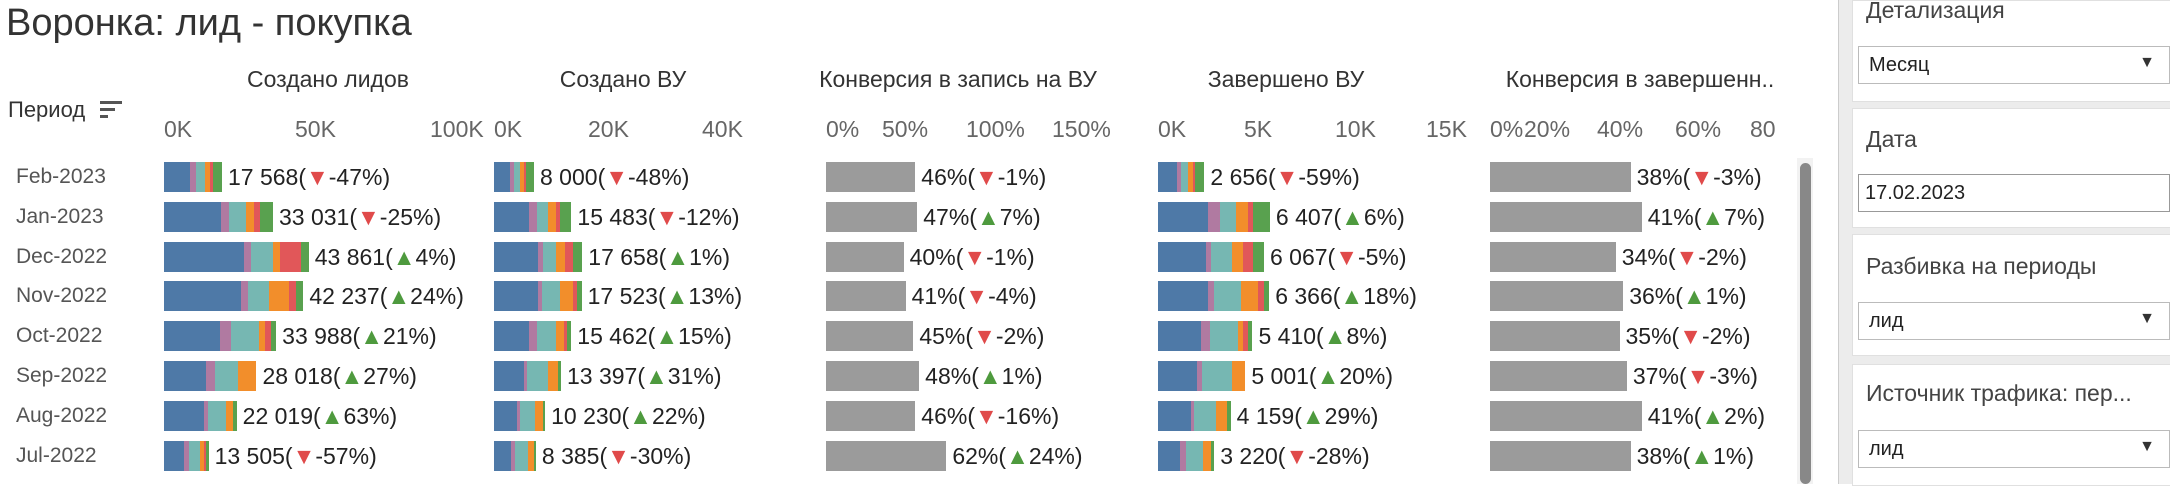 The width and height of the screenshot is (2170, 486). What do you see at coordinates (111, 110) in the screenshot?
I see `sort-icon` at bounding box center [111, 110].